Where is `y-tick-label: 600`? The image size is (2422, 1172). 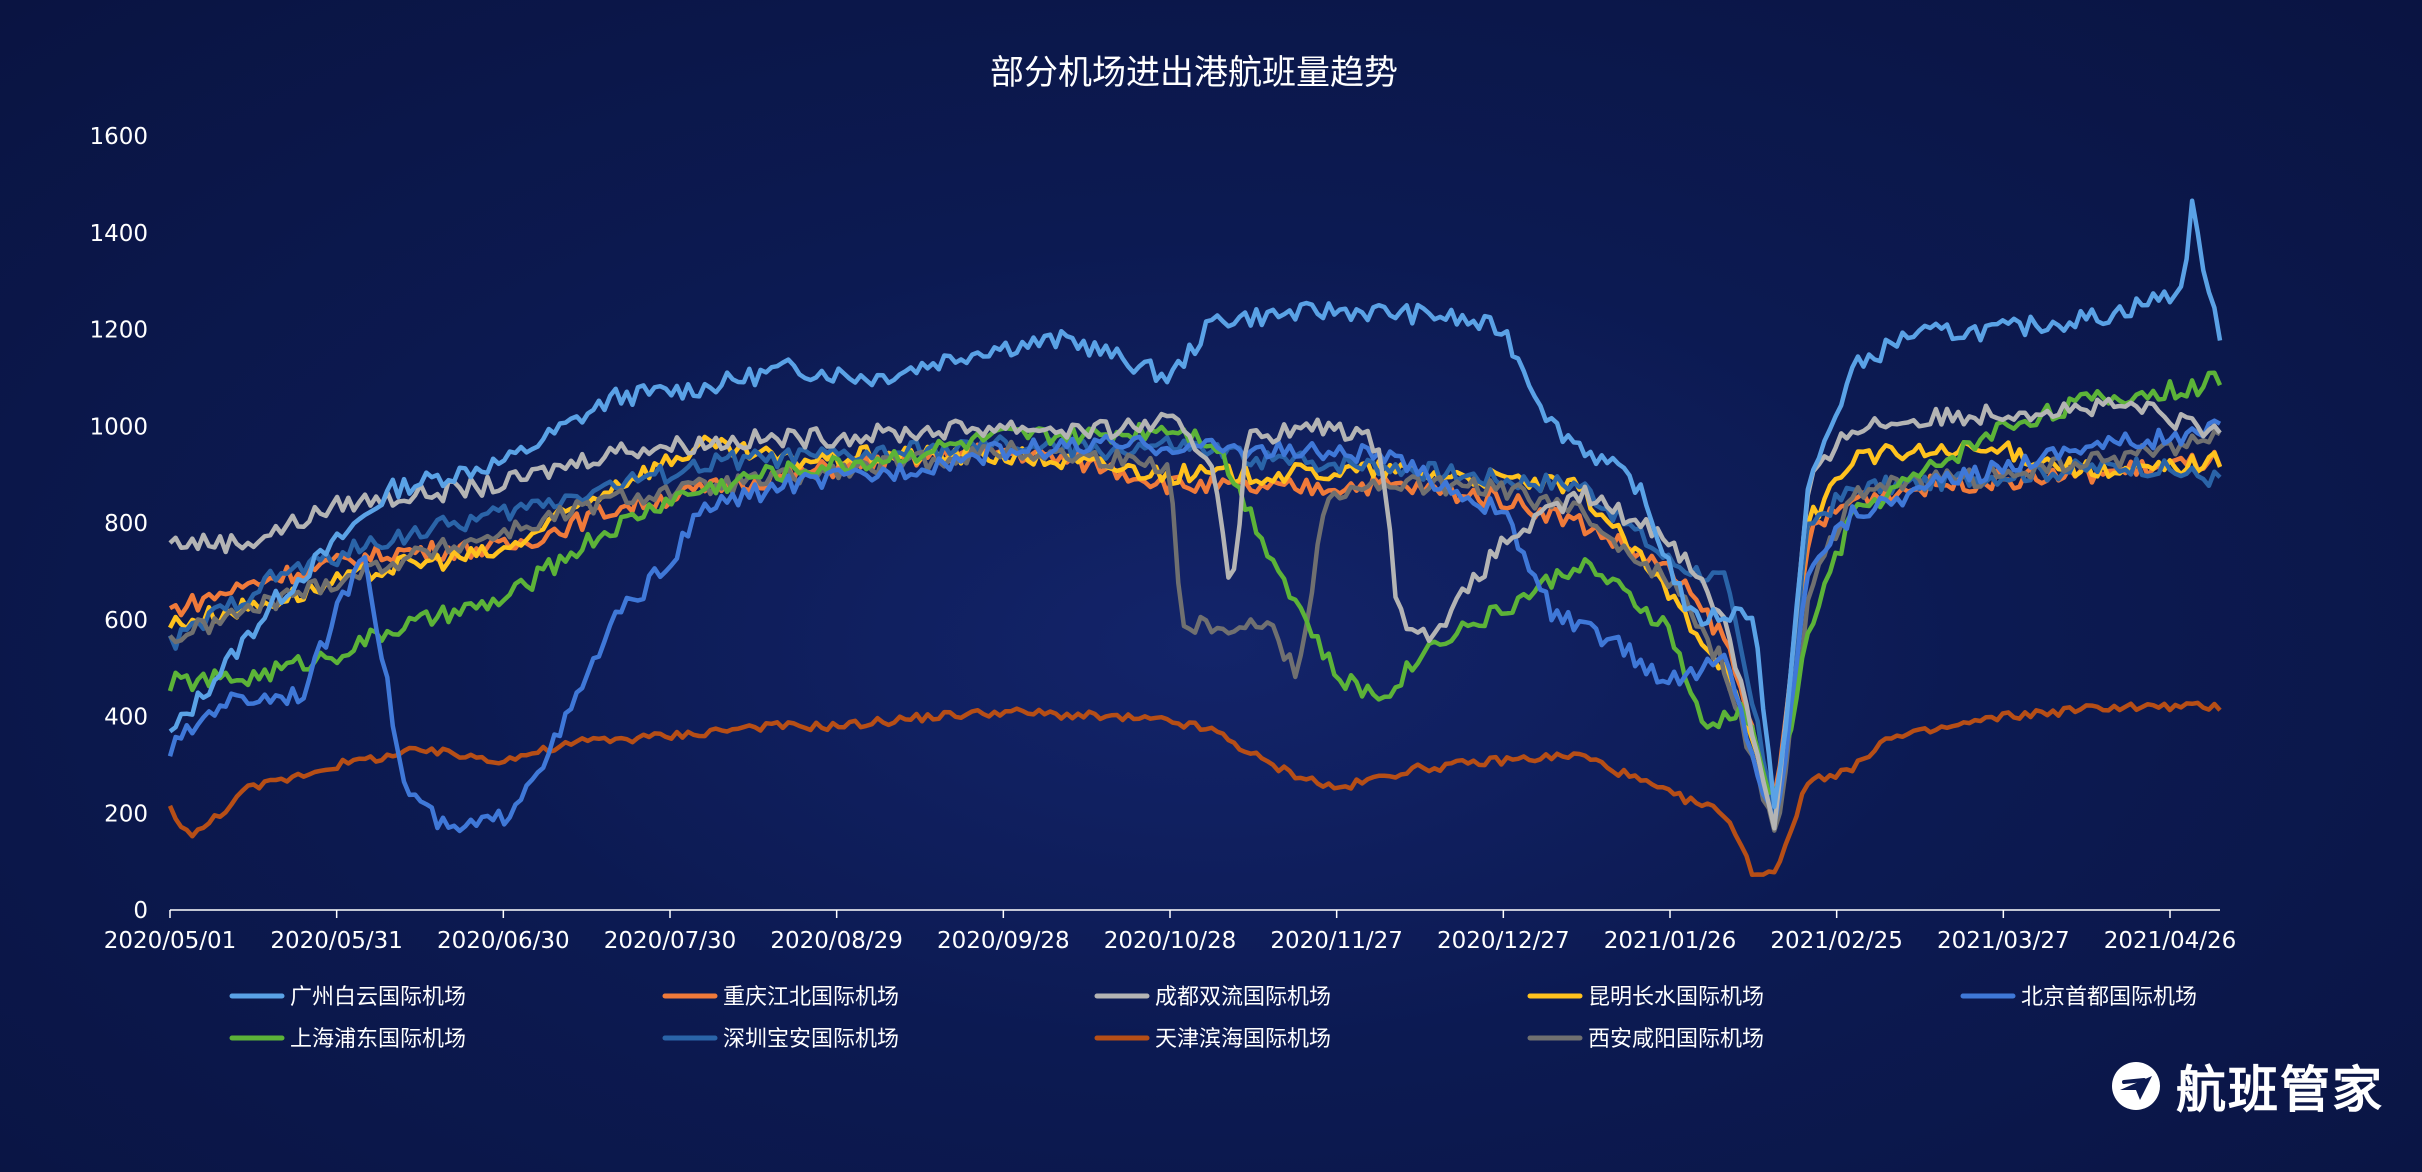 y-tick-label: 600 is located at coordinates (126, 621).